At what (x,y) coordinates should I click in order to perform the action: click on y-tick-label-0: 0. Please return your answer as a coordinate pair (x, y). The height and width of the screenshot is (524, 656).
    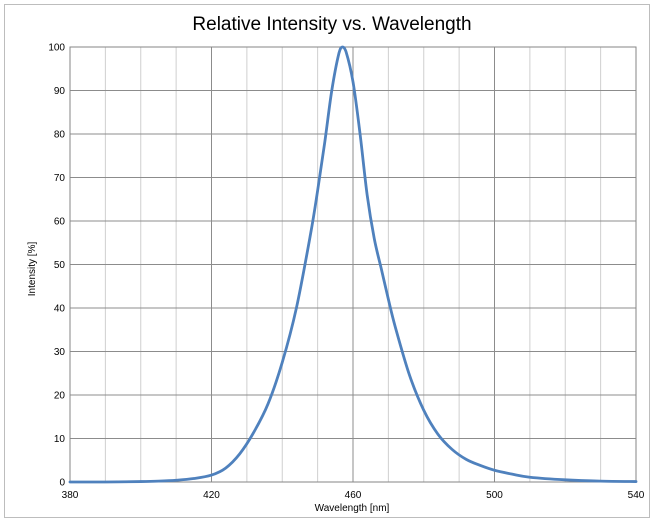
    Looking at the image, I should click on (62, 483).